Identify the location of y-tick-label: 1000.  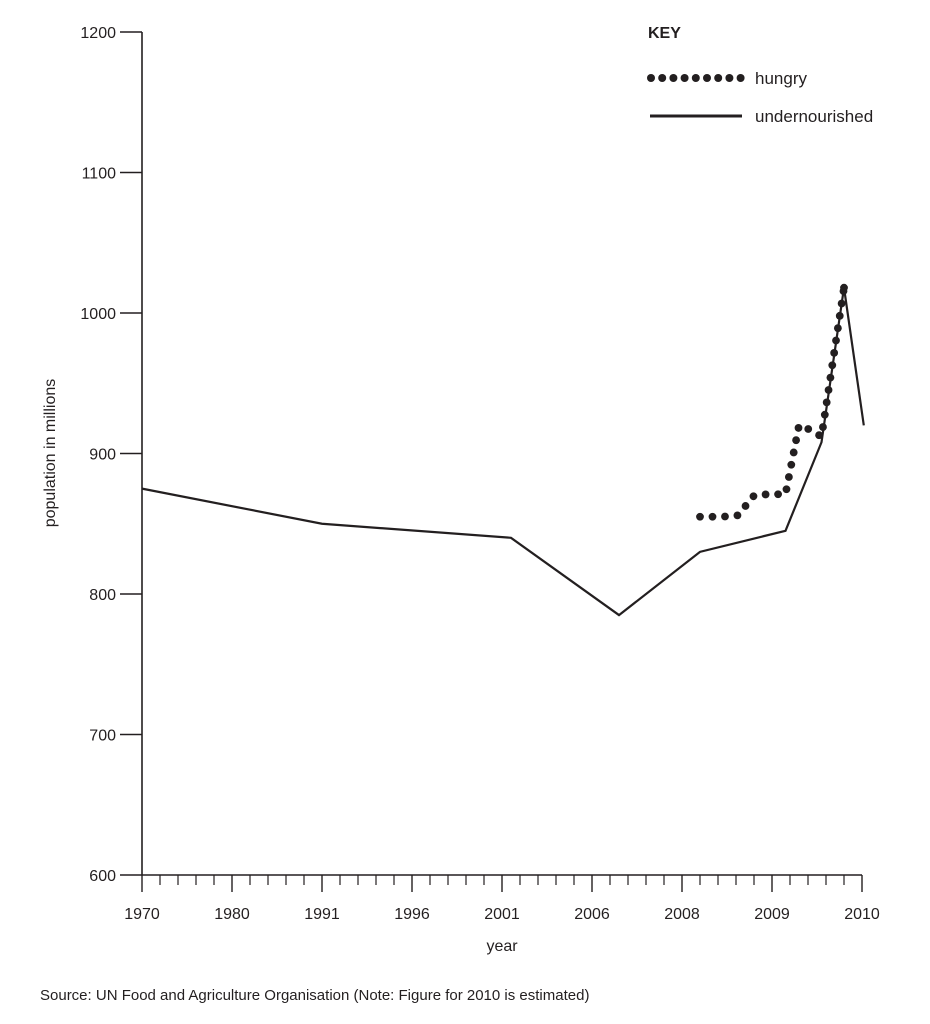
(98, 314).